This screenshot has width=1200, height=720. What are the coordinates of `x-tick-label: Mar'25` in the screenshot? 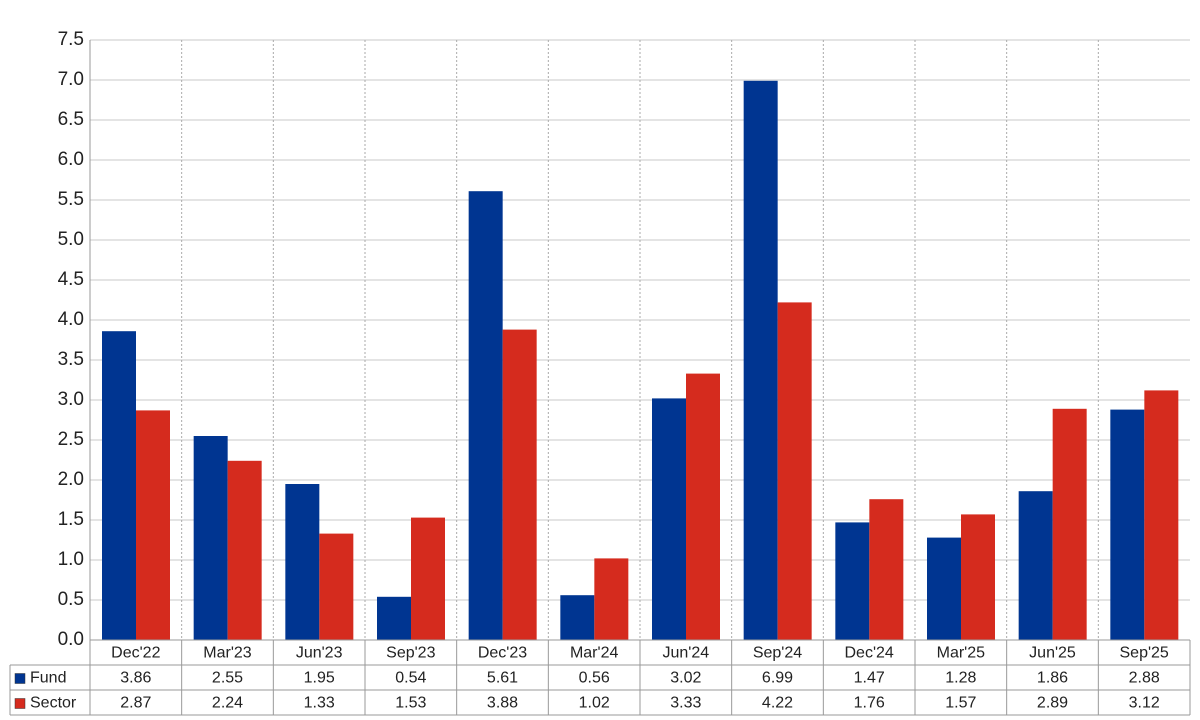 It's located at (961, 653).